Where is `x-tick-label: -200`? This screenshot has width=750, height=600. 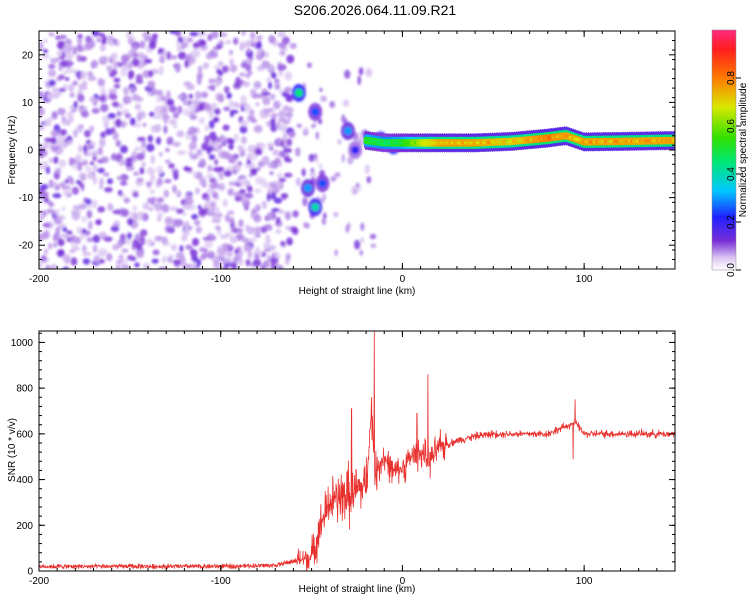
x-tick-label: -200 is located at coordinates (39, 279).